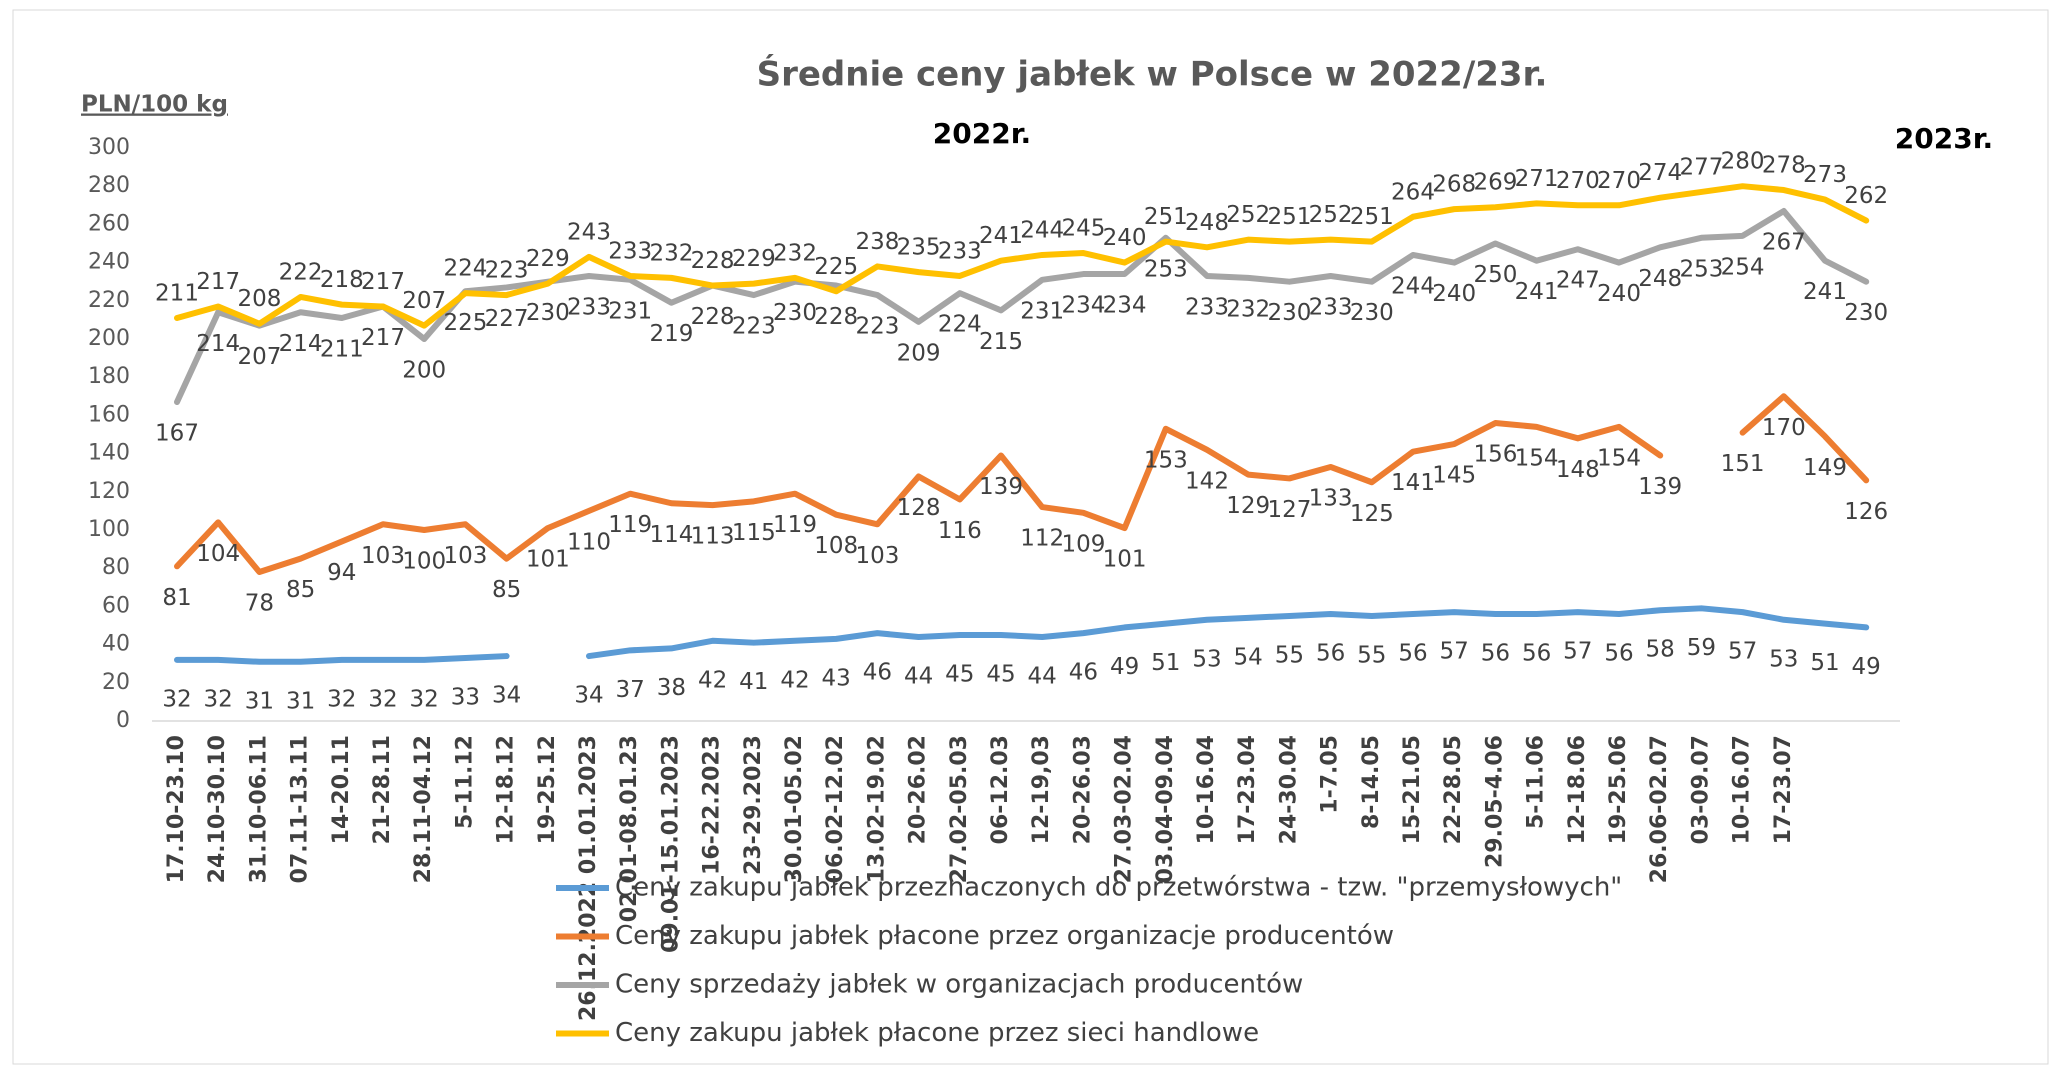 This screenshot has height=1067, width=2053. What do you see at coordinates (465, 697) in the screenshot?
I see `data-label: 33` at bounding box center [465, 697].